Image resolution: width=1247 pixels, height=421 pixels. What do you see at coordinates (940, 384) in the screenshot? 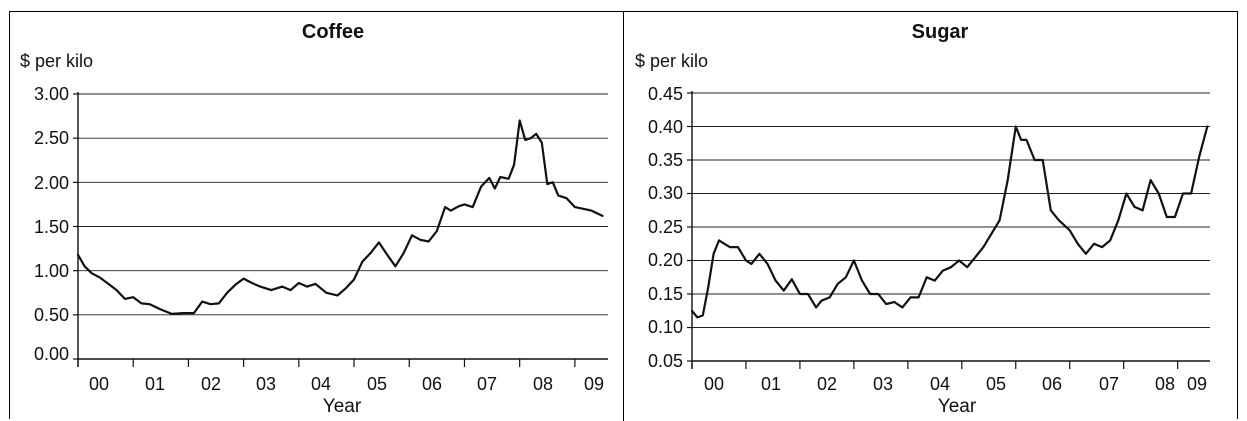
I see `sugar-x-tick-label: 04` at bounding box center [940, 384].